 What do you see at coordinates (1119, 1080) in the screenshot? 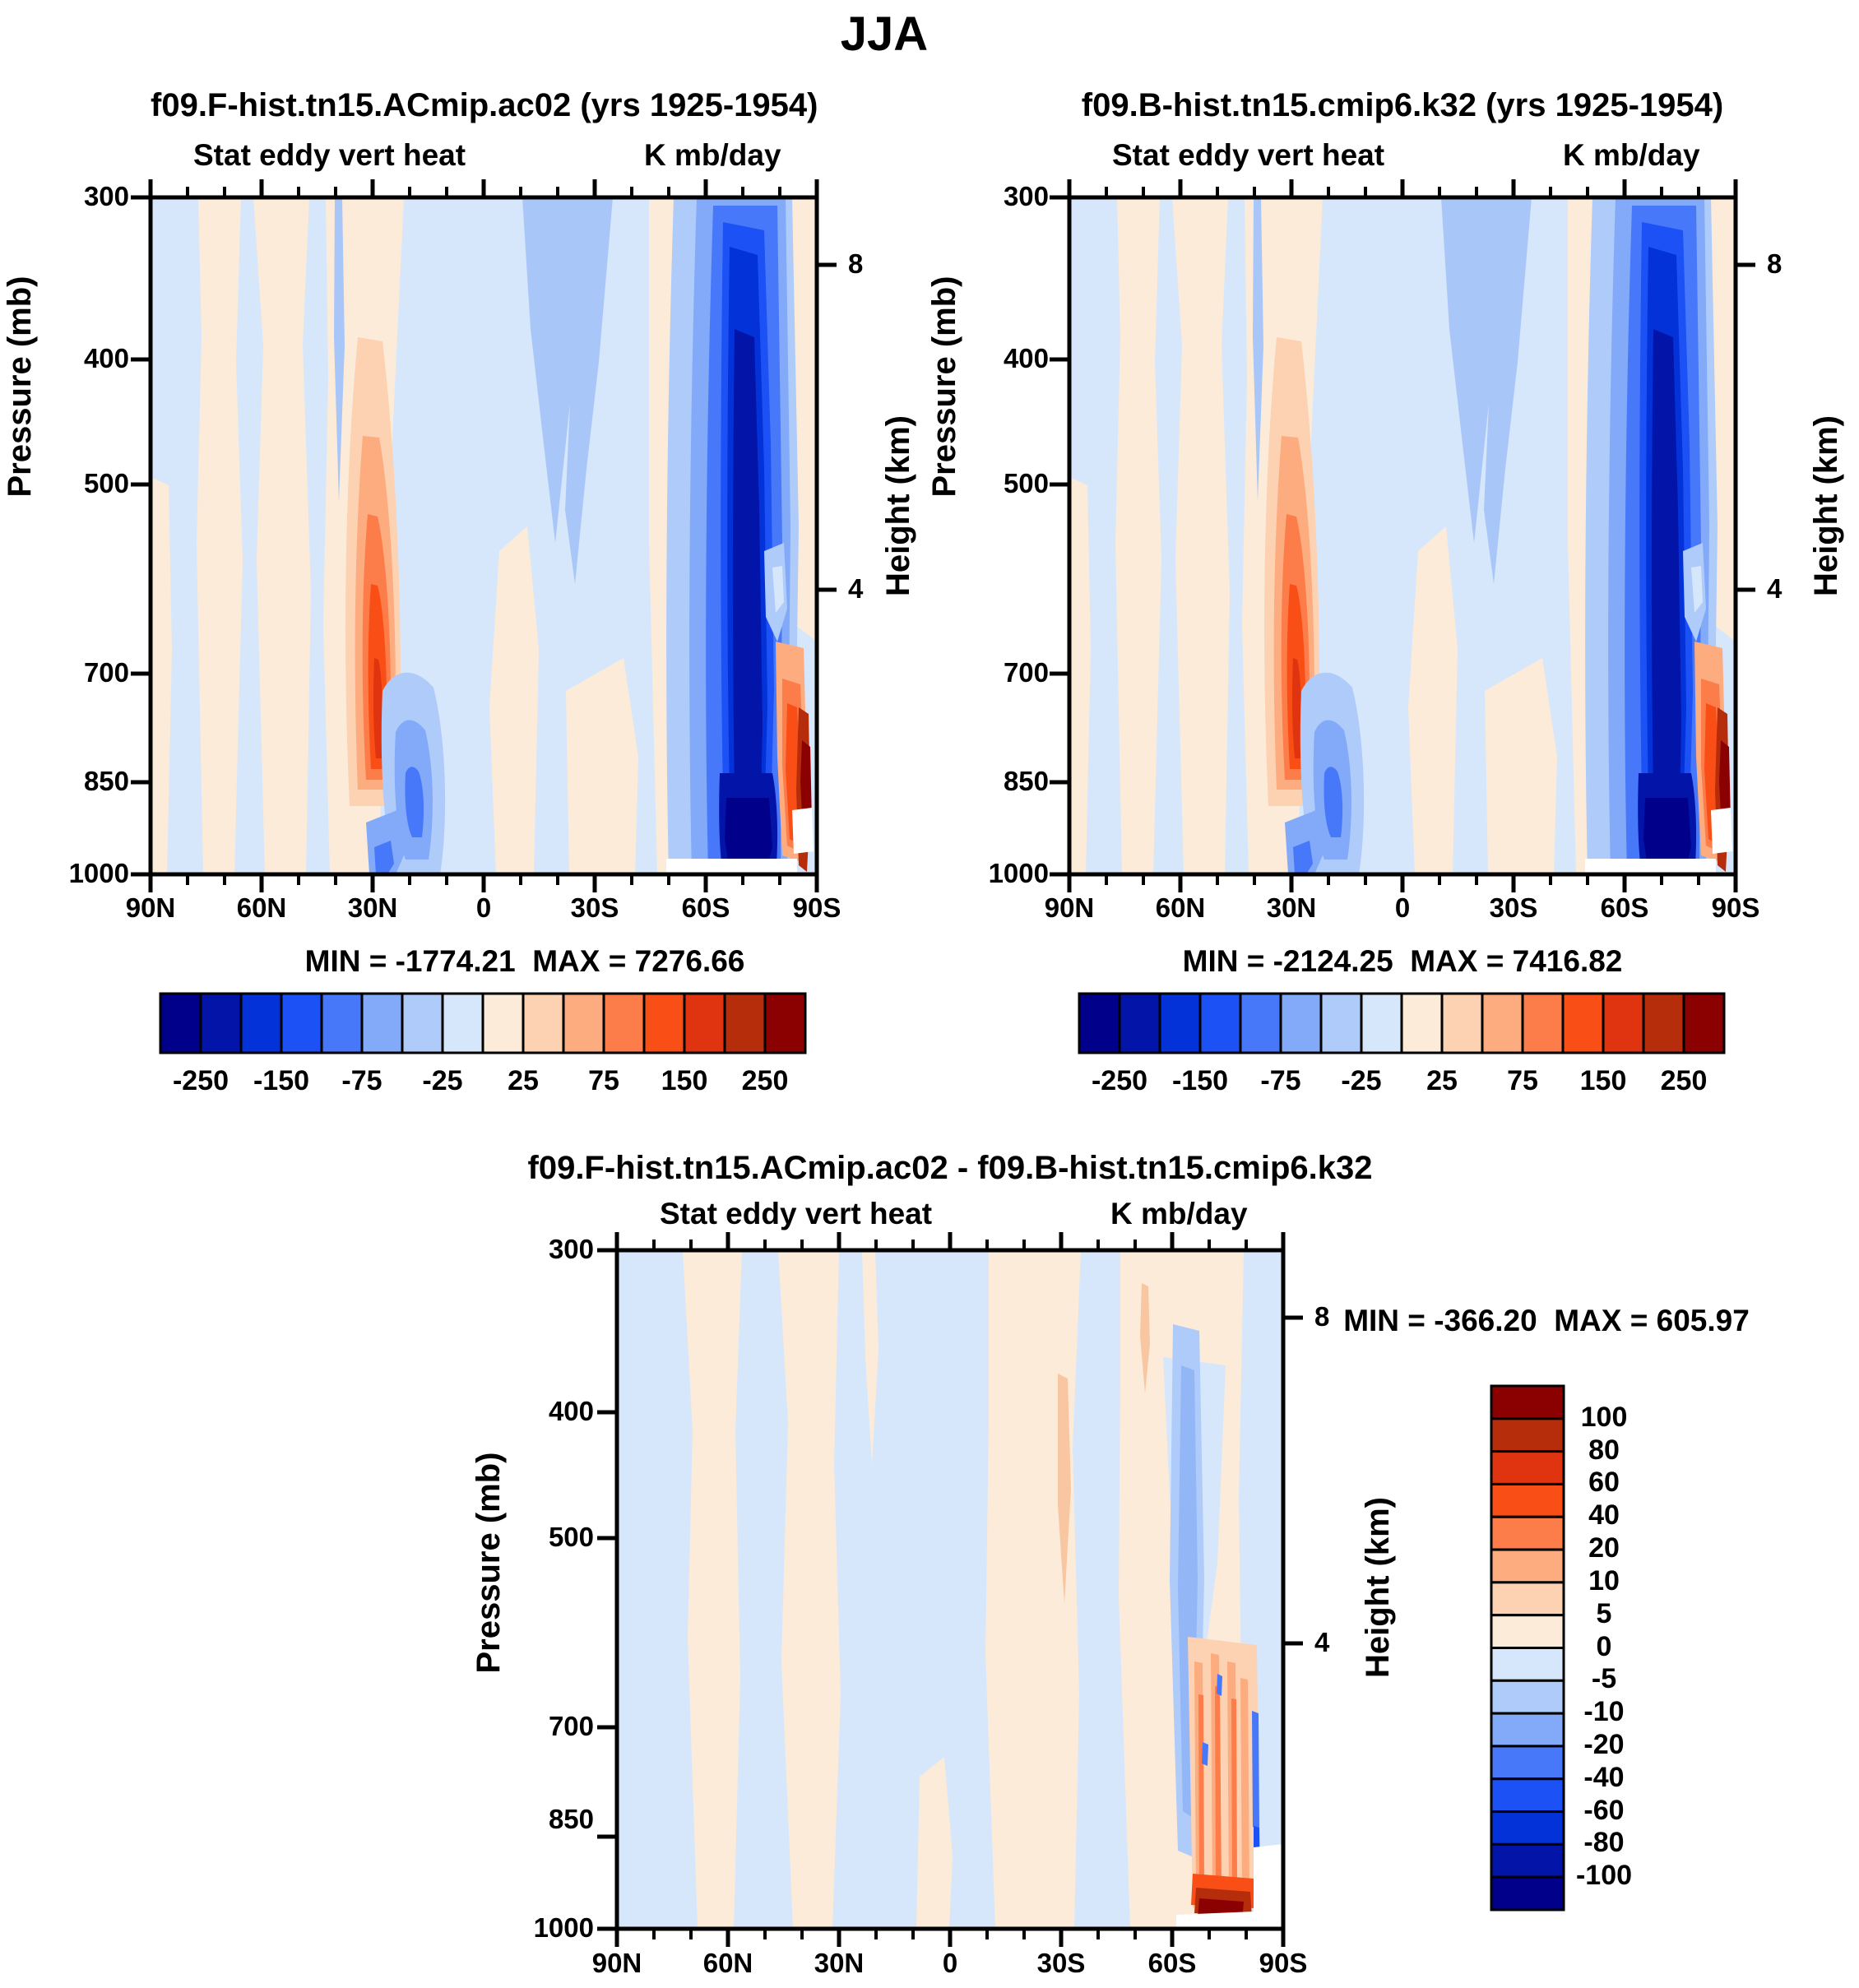
I see `panel2-colorbar-label: -250` at bounding box center [1119, 1080].